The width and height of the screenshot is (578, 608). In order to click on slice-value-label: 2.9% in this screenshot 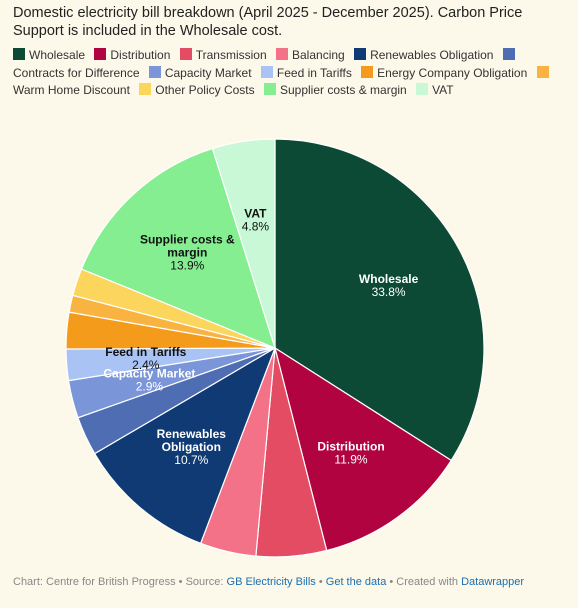, I will do `click(150, 386)`.